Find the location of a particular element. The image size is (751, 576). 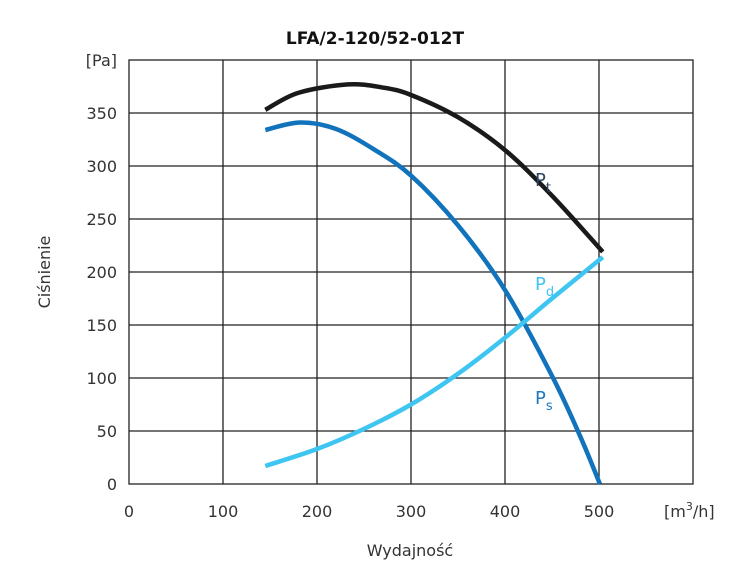

y-tick-label: 50 is located at coordinates (107, 431).